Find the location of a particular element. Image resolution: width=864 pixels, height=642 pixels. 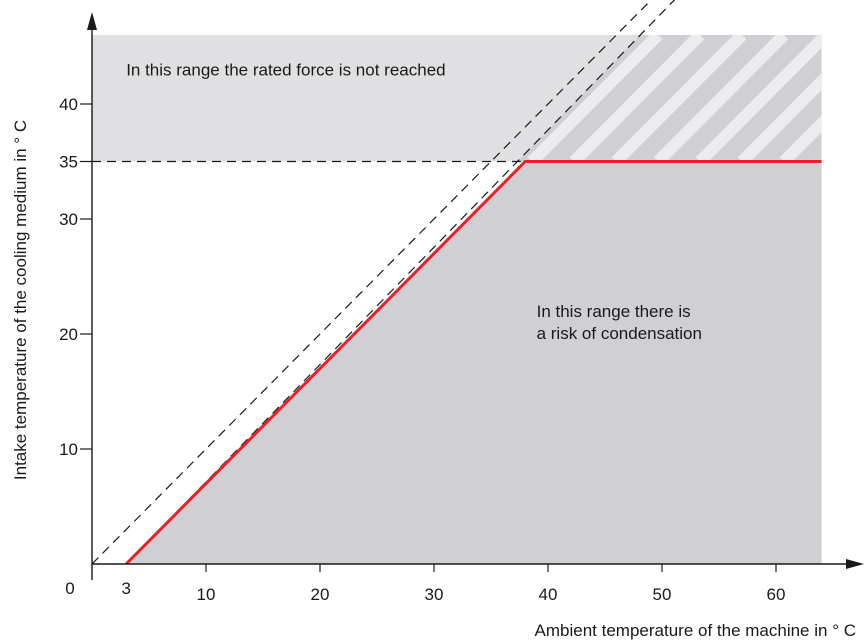

x-tick-label: 60 is located at coordinates (776, 594).